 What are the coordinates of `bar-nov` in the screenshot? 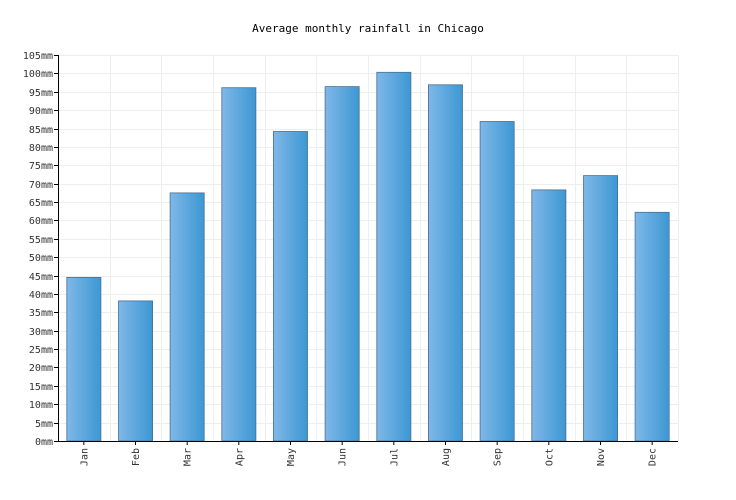 It's located at (600, 308).